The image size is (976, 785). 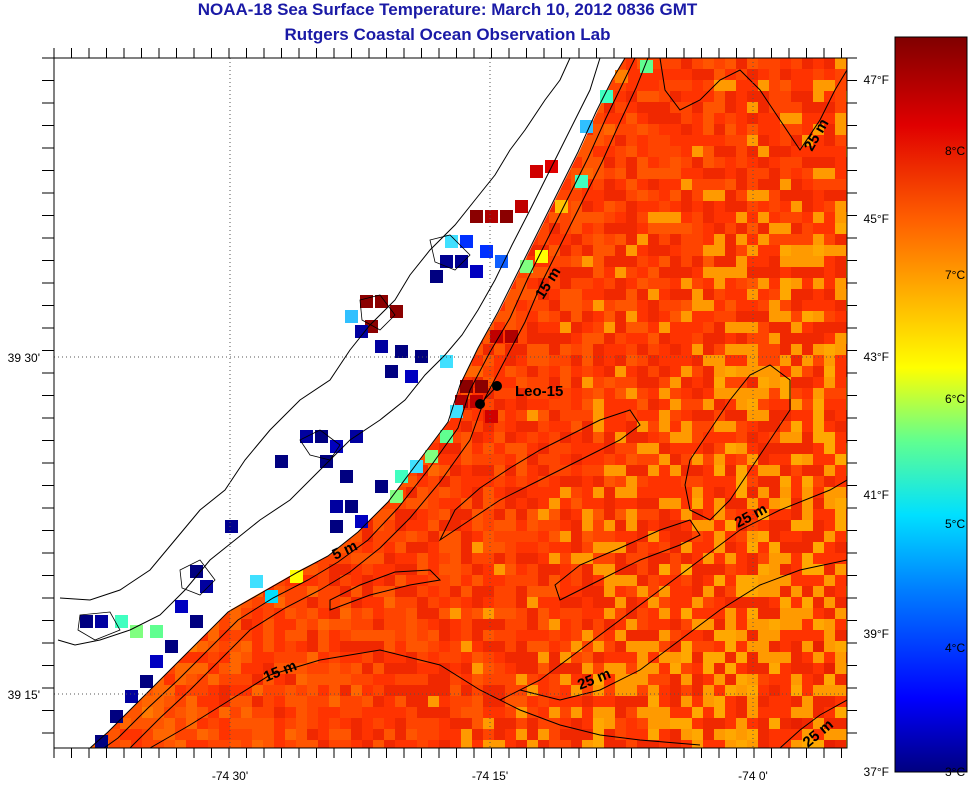 I want to click on colorbar-c-tick: 6°C, so click(x=955, y=399).